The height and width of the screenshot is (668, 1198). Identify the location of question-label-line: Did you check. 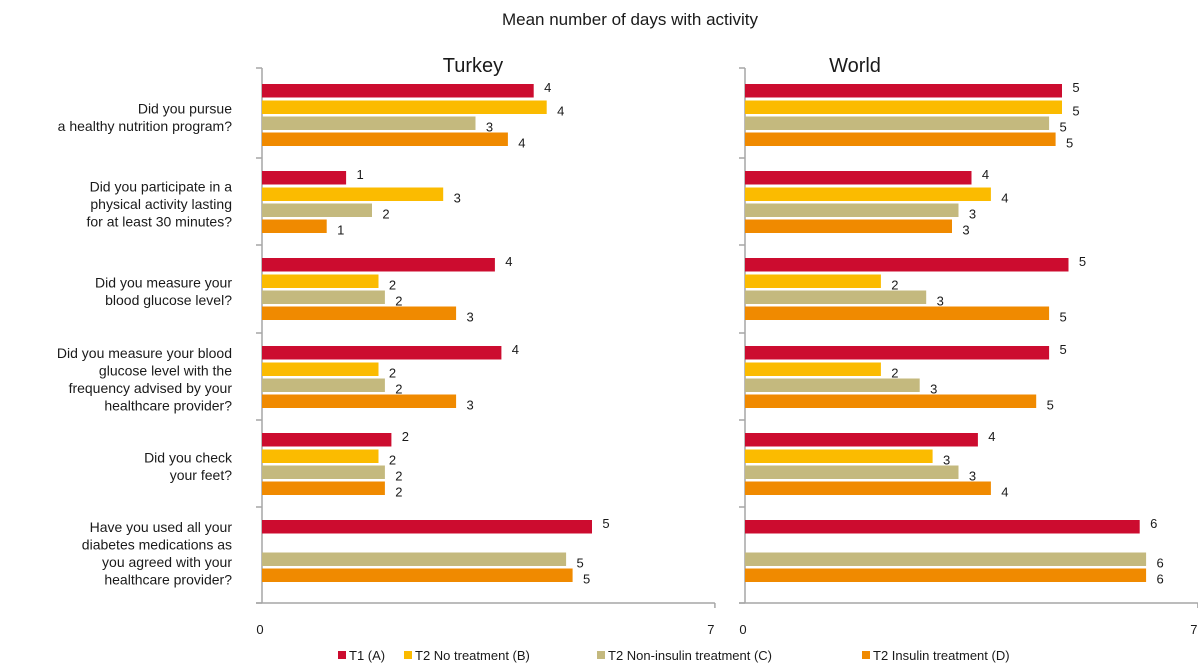
(188, 457).